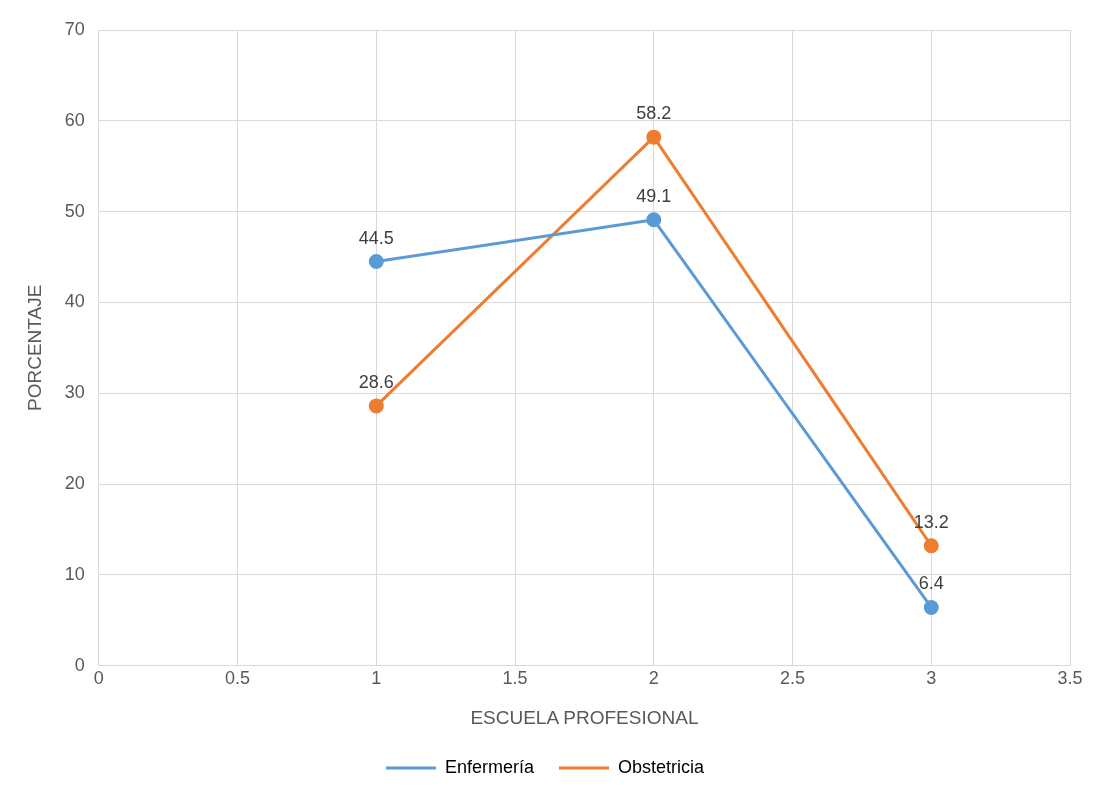 The width and height of the screenshot is (1120, 807). What do you see at coordinates (931, 583) in the screenshot?
I see `data-label: 6.4` at bounding box center [931, 583].